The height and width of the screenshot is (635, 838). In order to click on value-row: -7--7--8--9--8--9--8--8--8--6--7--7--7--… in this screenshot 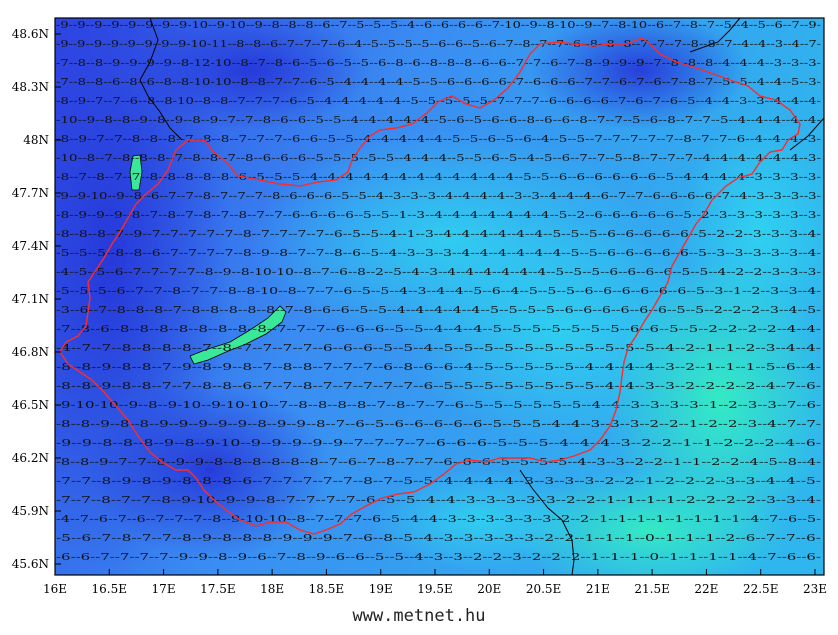, I will do `click(438, 482)`.